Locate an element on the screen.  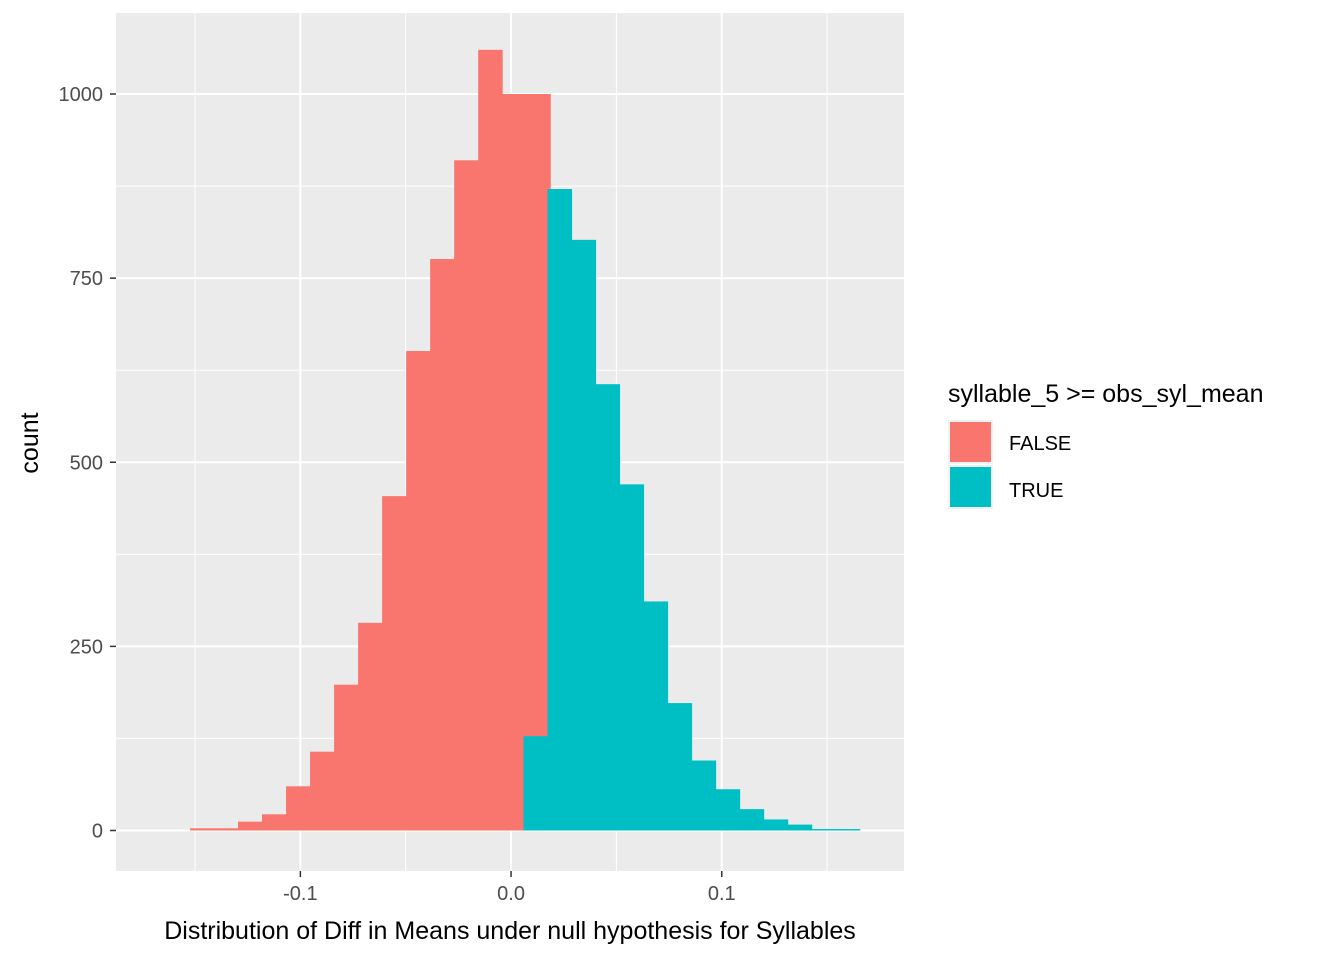
y-tick-label: 500 is located at coordinates (86, 463).